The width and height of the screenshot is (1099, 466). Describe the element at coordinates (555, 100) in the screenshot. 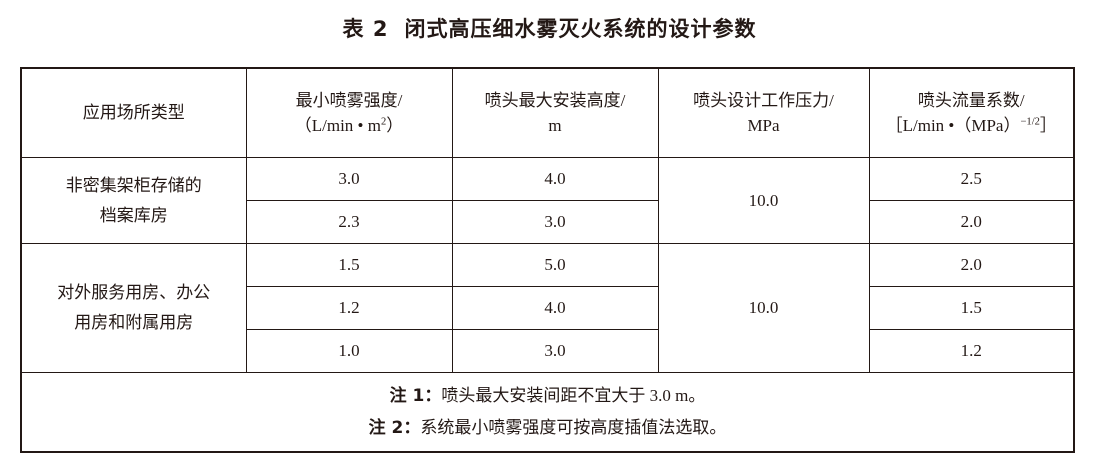

I see `header-max-install-height-label: 喷头最大安装高度/` at that location.